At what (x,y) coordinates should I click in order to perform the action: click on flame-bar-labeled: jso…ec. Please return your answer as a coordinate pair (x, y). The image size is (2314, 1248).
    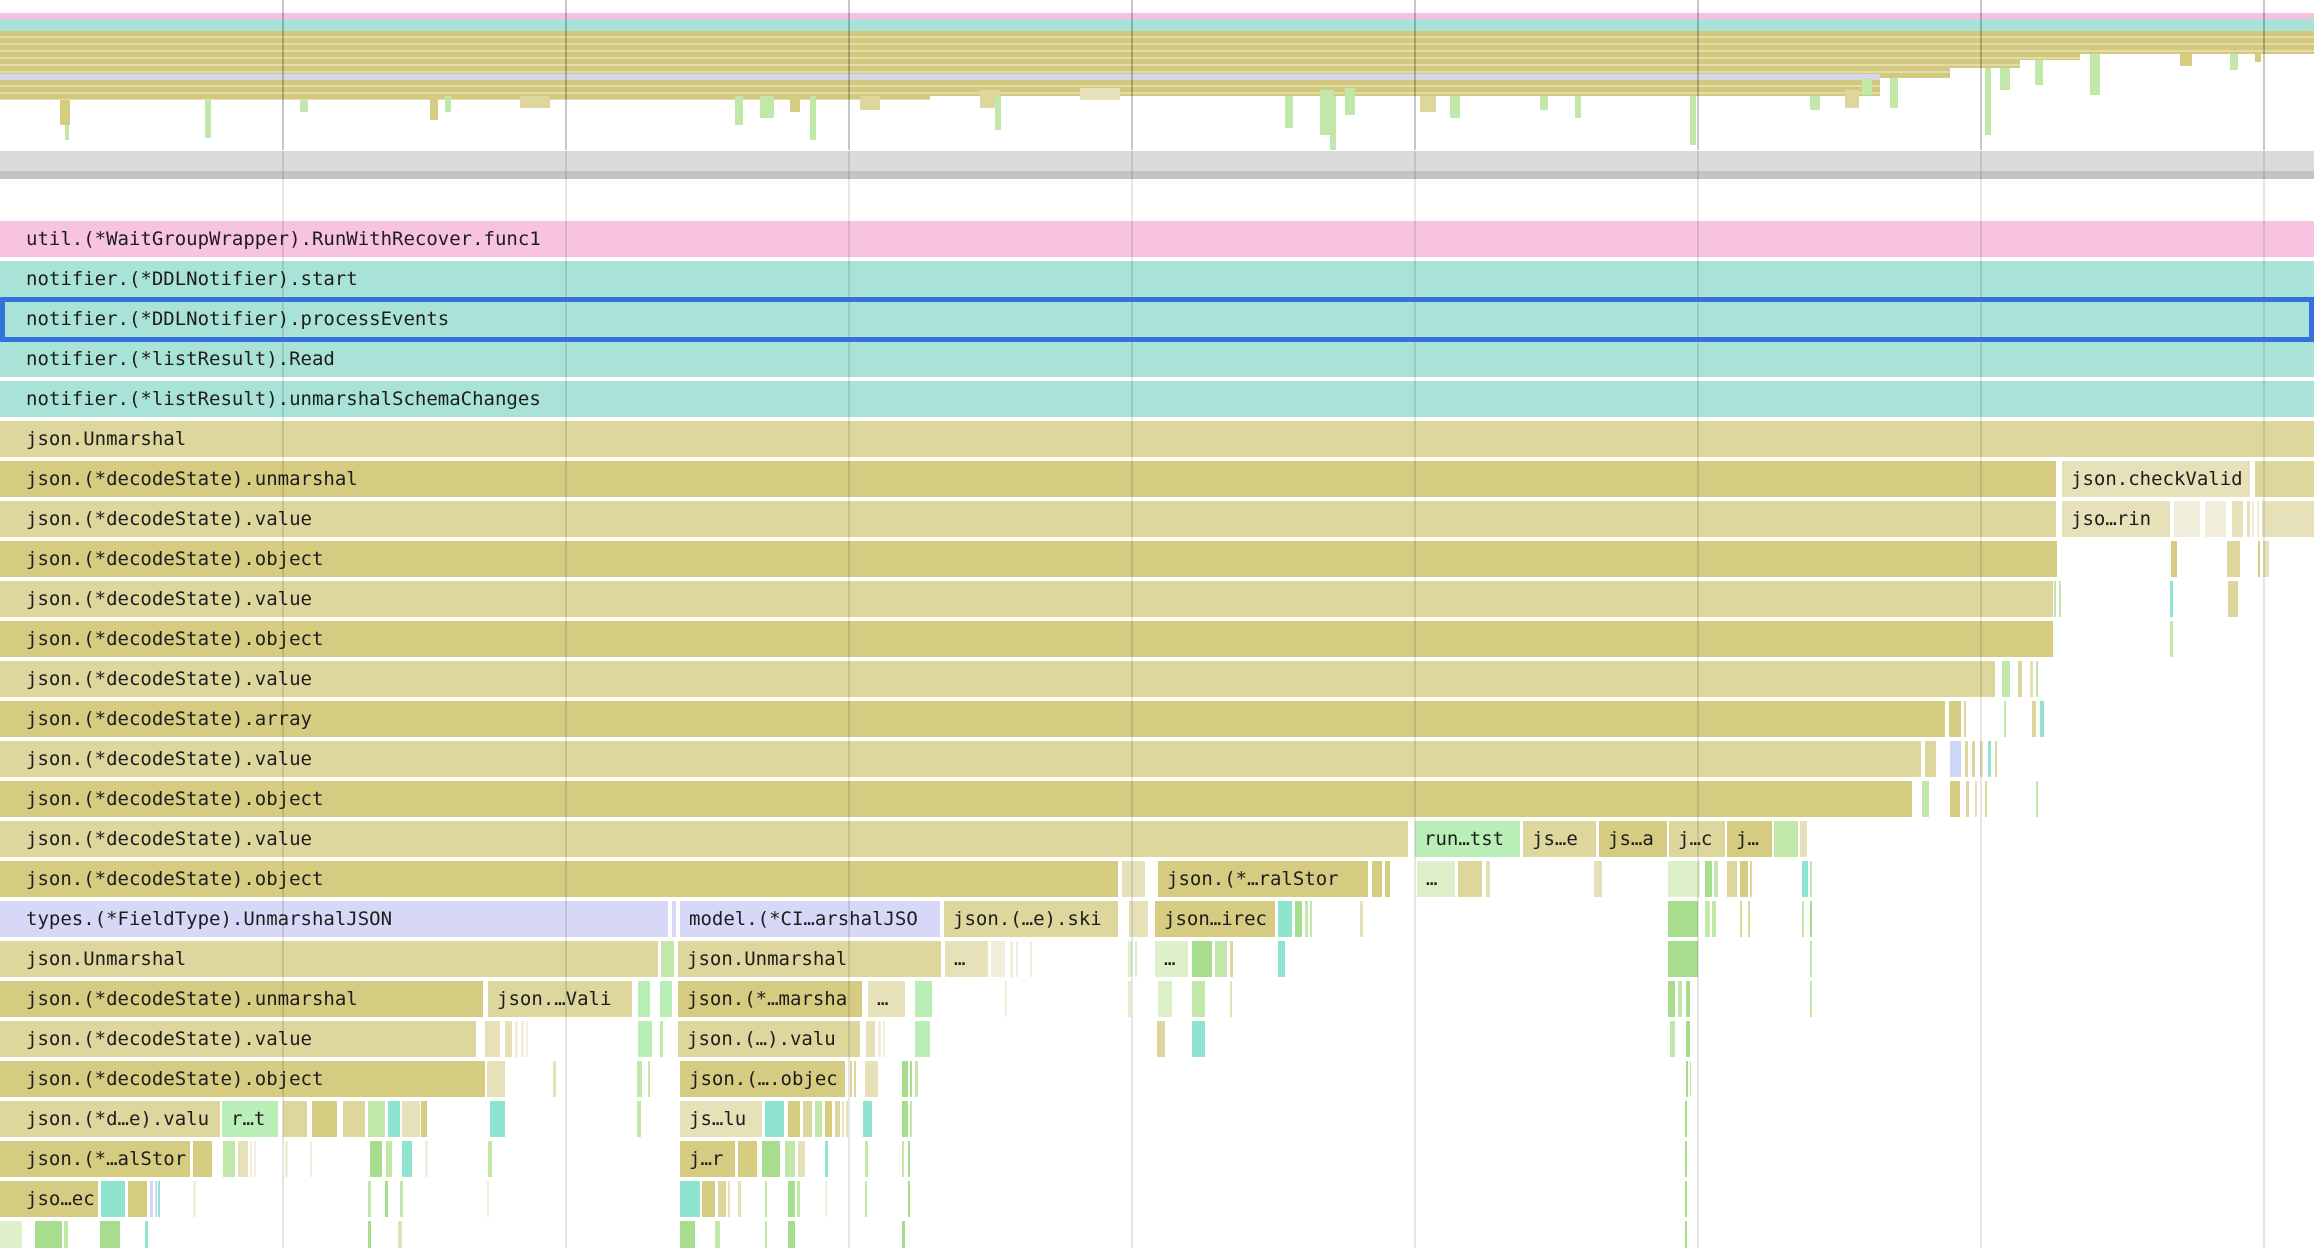
    Looking at the image, I should click on (49, 1199).